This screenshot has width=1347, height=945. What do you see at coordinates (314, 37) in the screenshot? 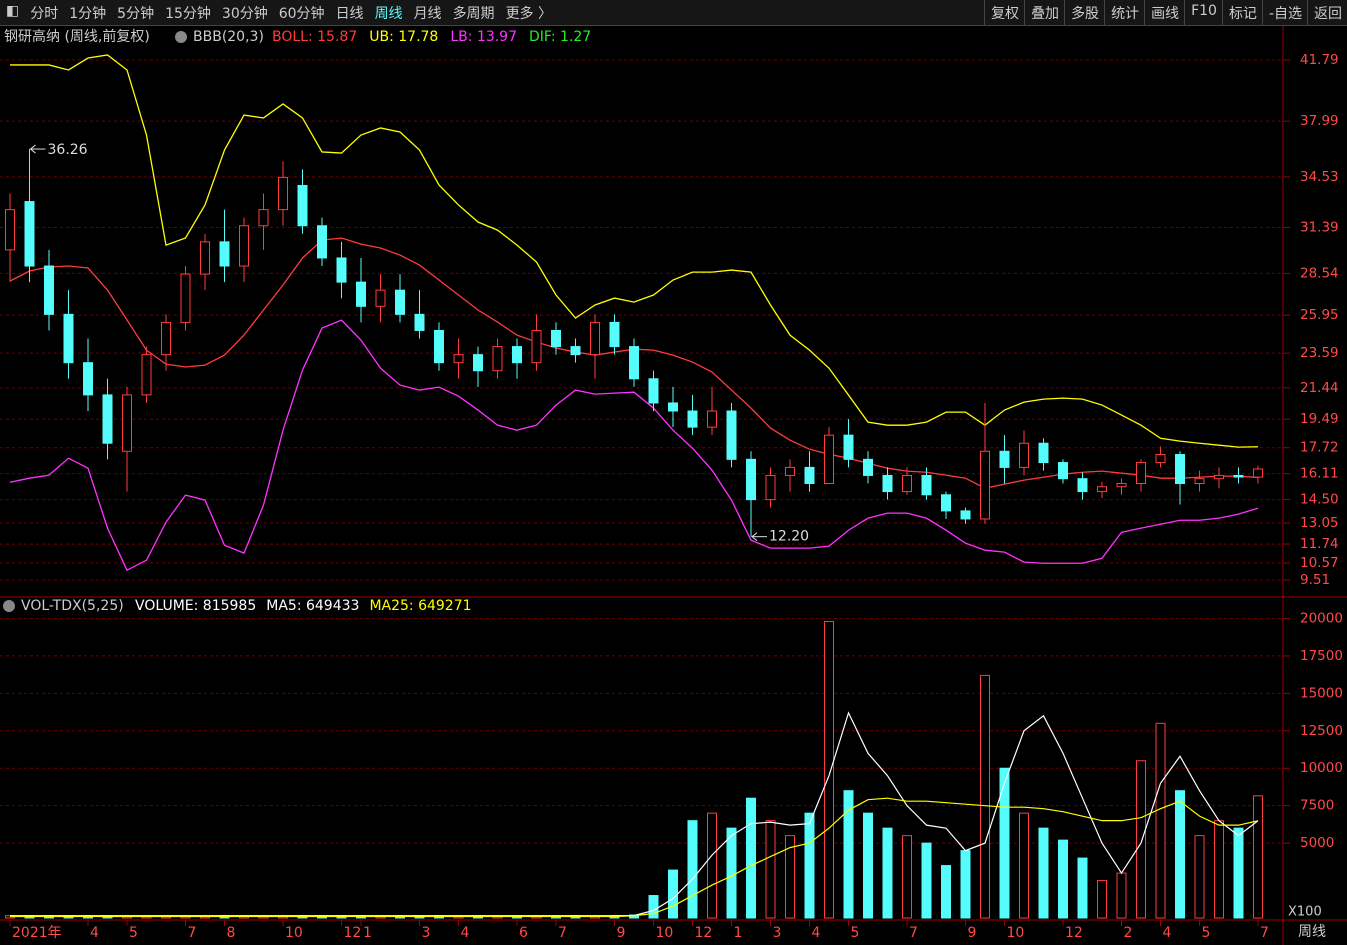
I see `legend-item: BOLL: 15.87` at bounding box center [314, 37].